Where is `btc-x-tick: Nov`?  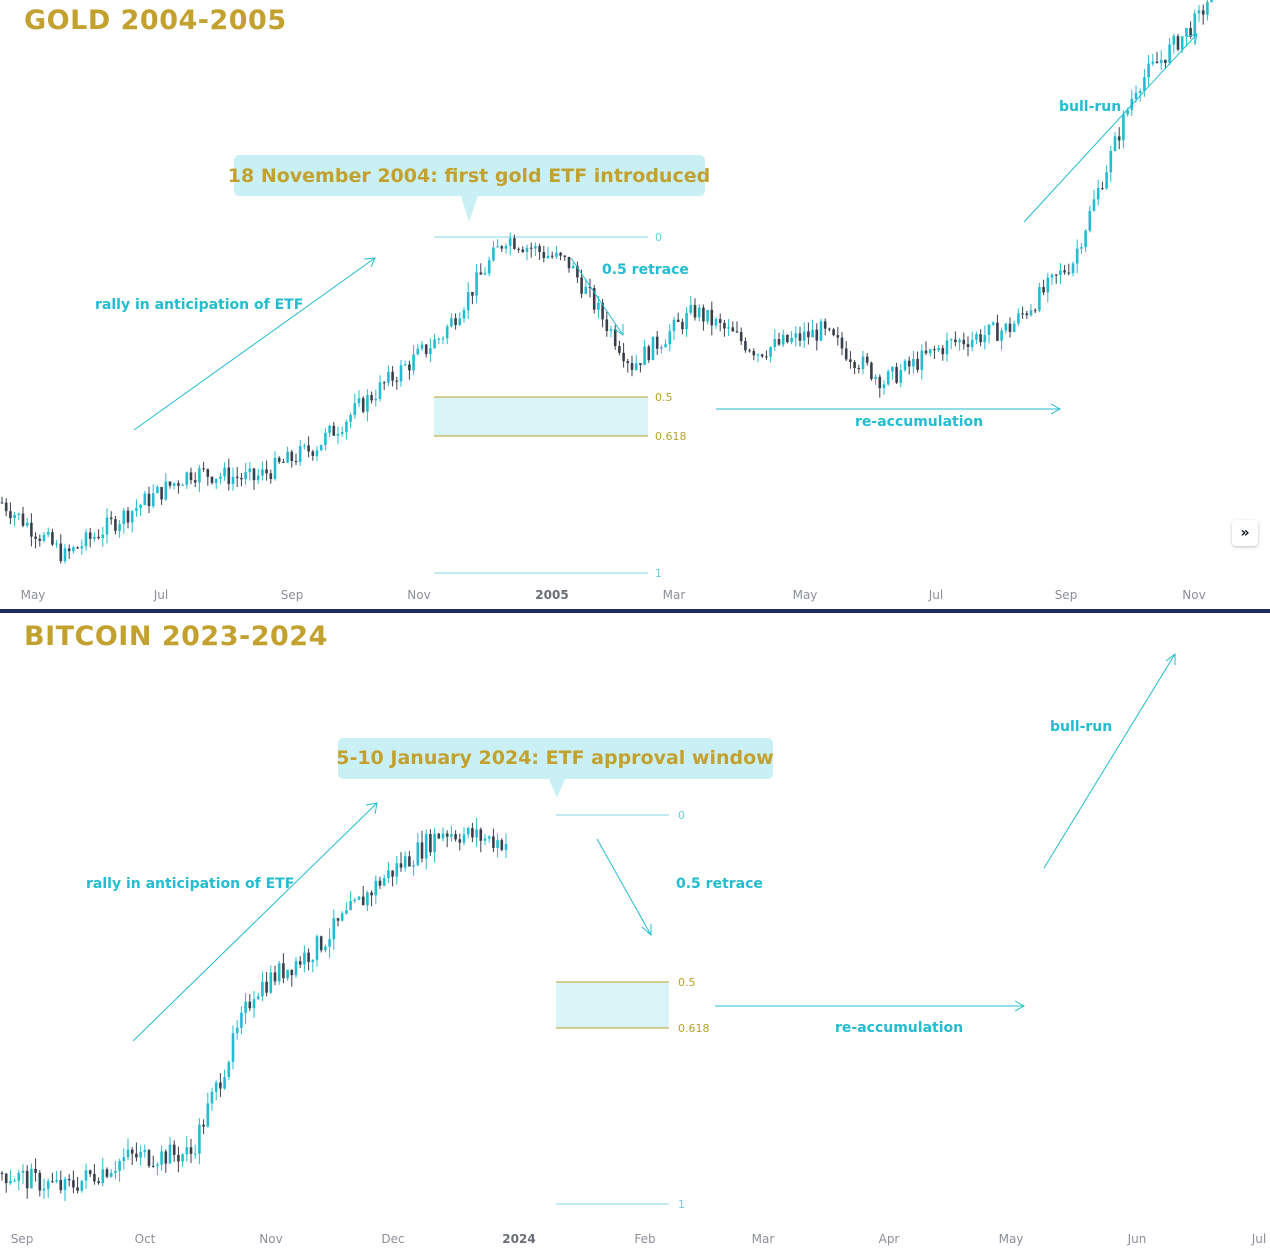 btc-x-tick: Nov is located at coordinates (270, 1239).